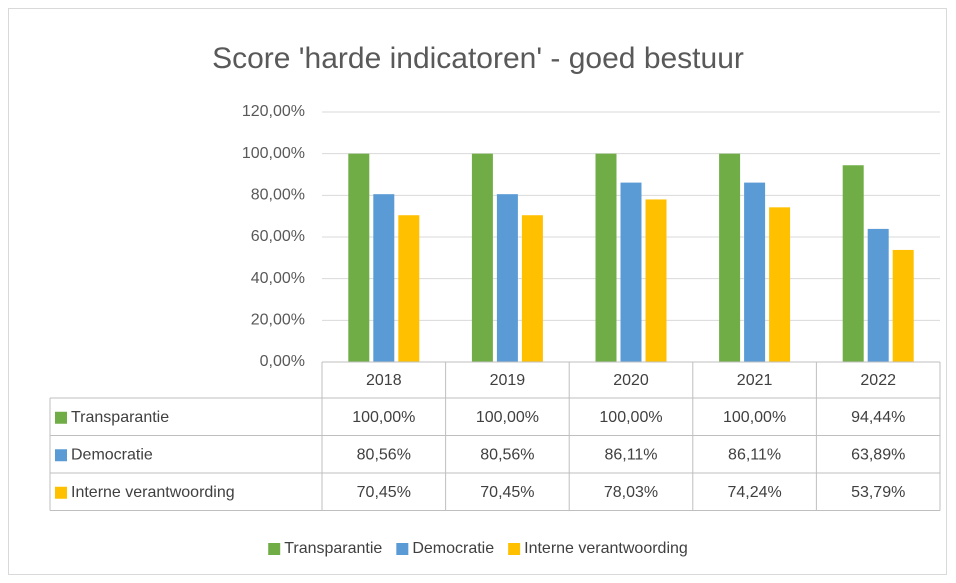 The image size is (956, 583). What do you see at coordinates (878, 492) in the screenshot?
I see `table-value: 53,79%` at bounding box center [878, 492].